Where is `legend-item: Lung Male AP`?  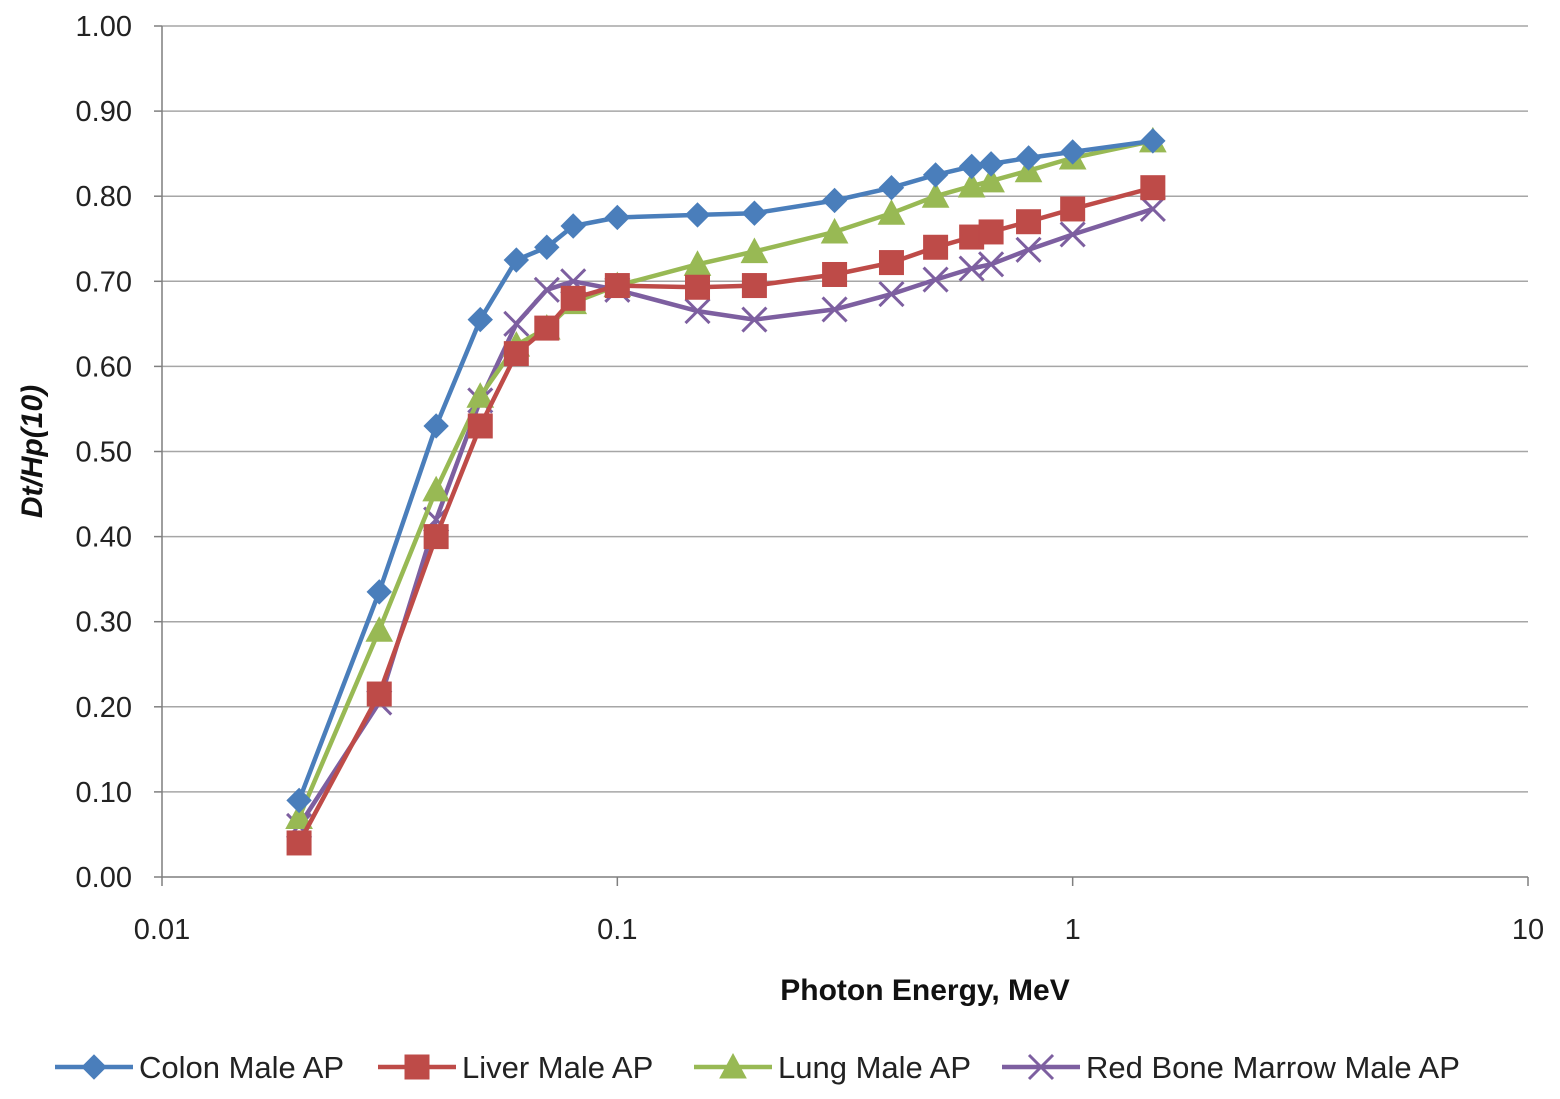 legend-item: Lung Male AP is located at coordinates (832, 1067).